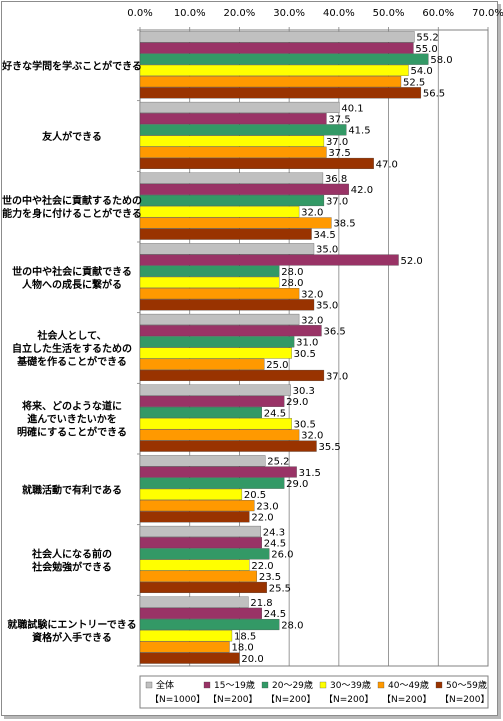  I want to click on category-label: 能力を身に付けることができる, so click(72, 213).